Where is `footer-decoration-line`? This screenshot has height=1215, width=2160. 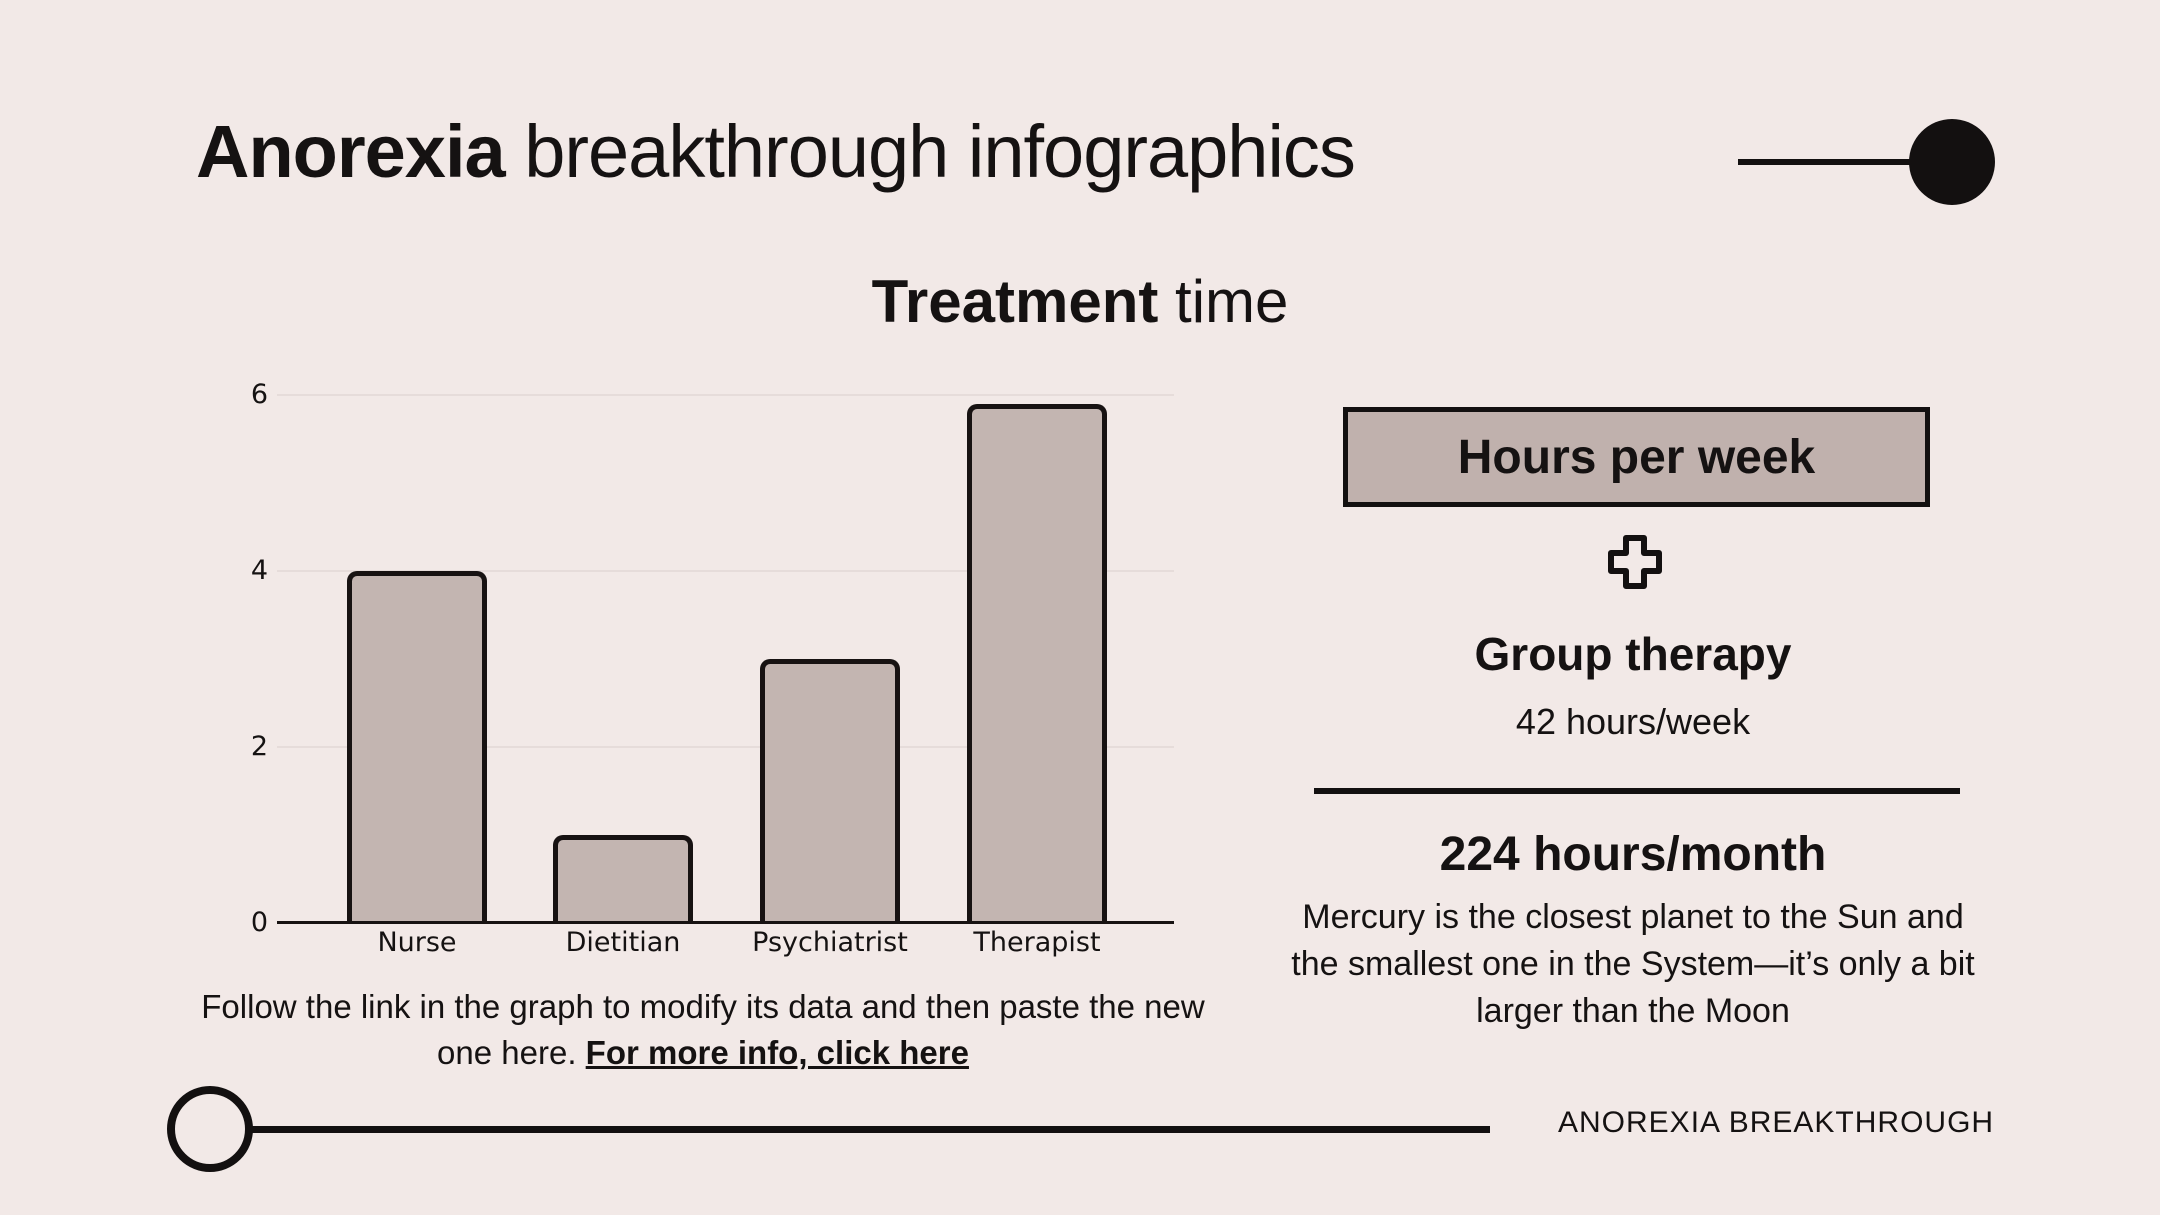
footer-decoration-line is located at coordinates (870, 1129).